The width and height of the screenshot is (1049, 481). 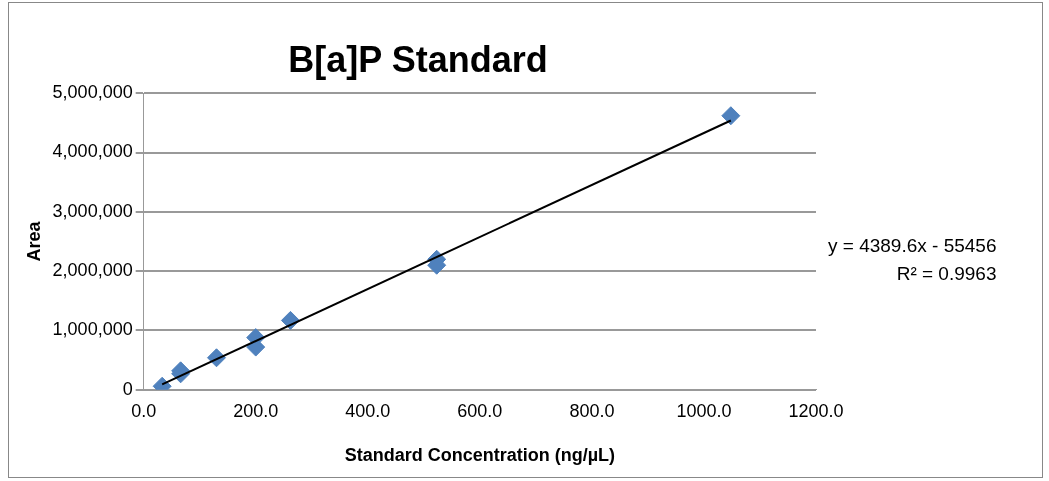 I want to click on y-tick-label: 1,000,000, so click(x=92, y=329).